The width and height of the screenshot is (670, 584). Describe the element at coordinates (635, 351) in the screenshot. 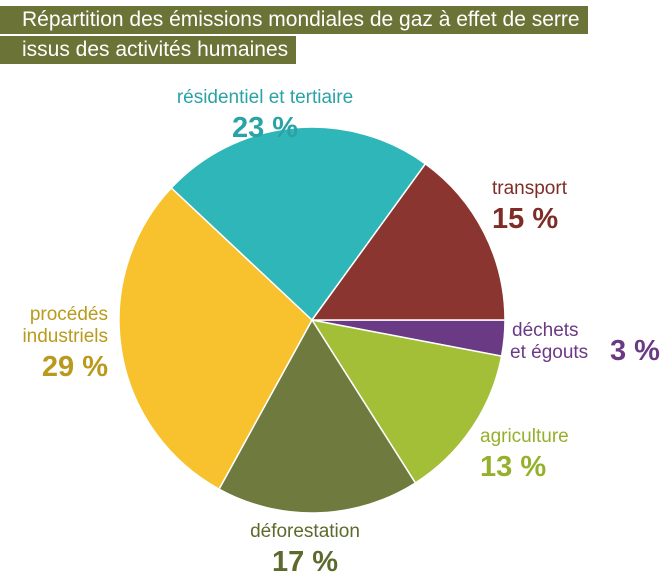

I see `slice-value-label: 3 %` at that location.